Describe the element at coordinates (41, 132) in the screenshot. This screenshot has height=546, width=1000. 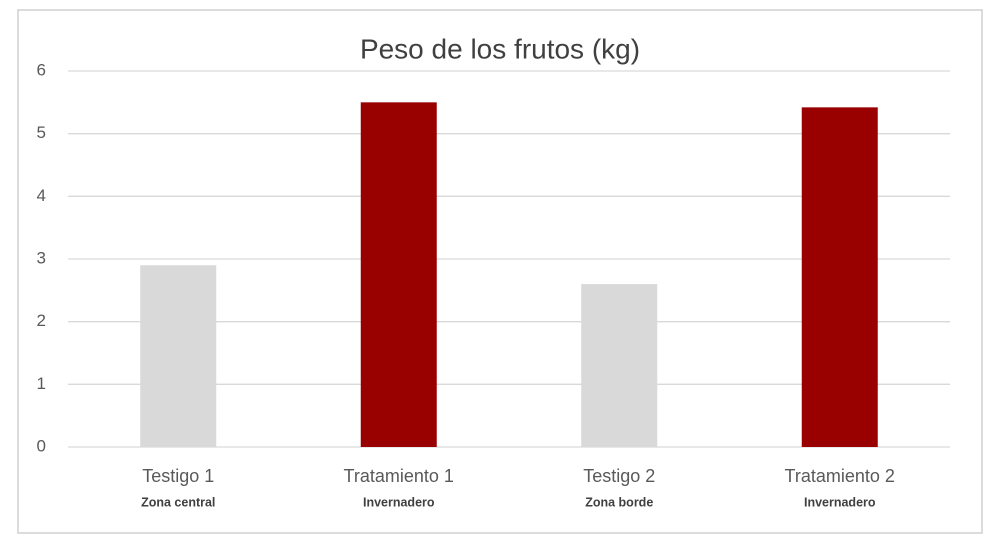
I see `y-tick-label: 5` at that location.